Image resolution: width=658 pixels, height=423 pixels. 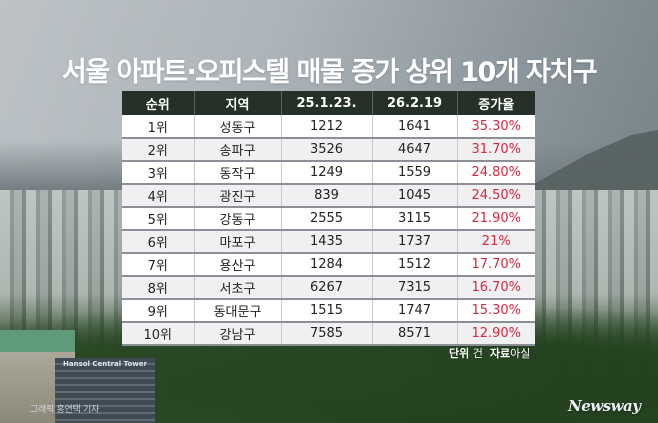 I want to click on cell-before: 839, so click(x=327, y=196).